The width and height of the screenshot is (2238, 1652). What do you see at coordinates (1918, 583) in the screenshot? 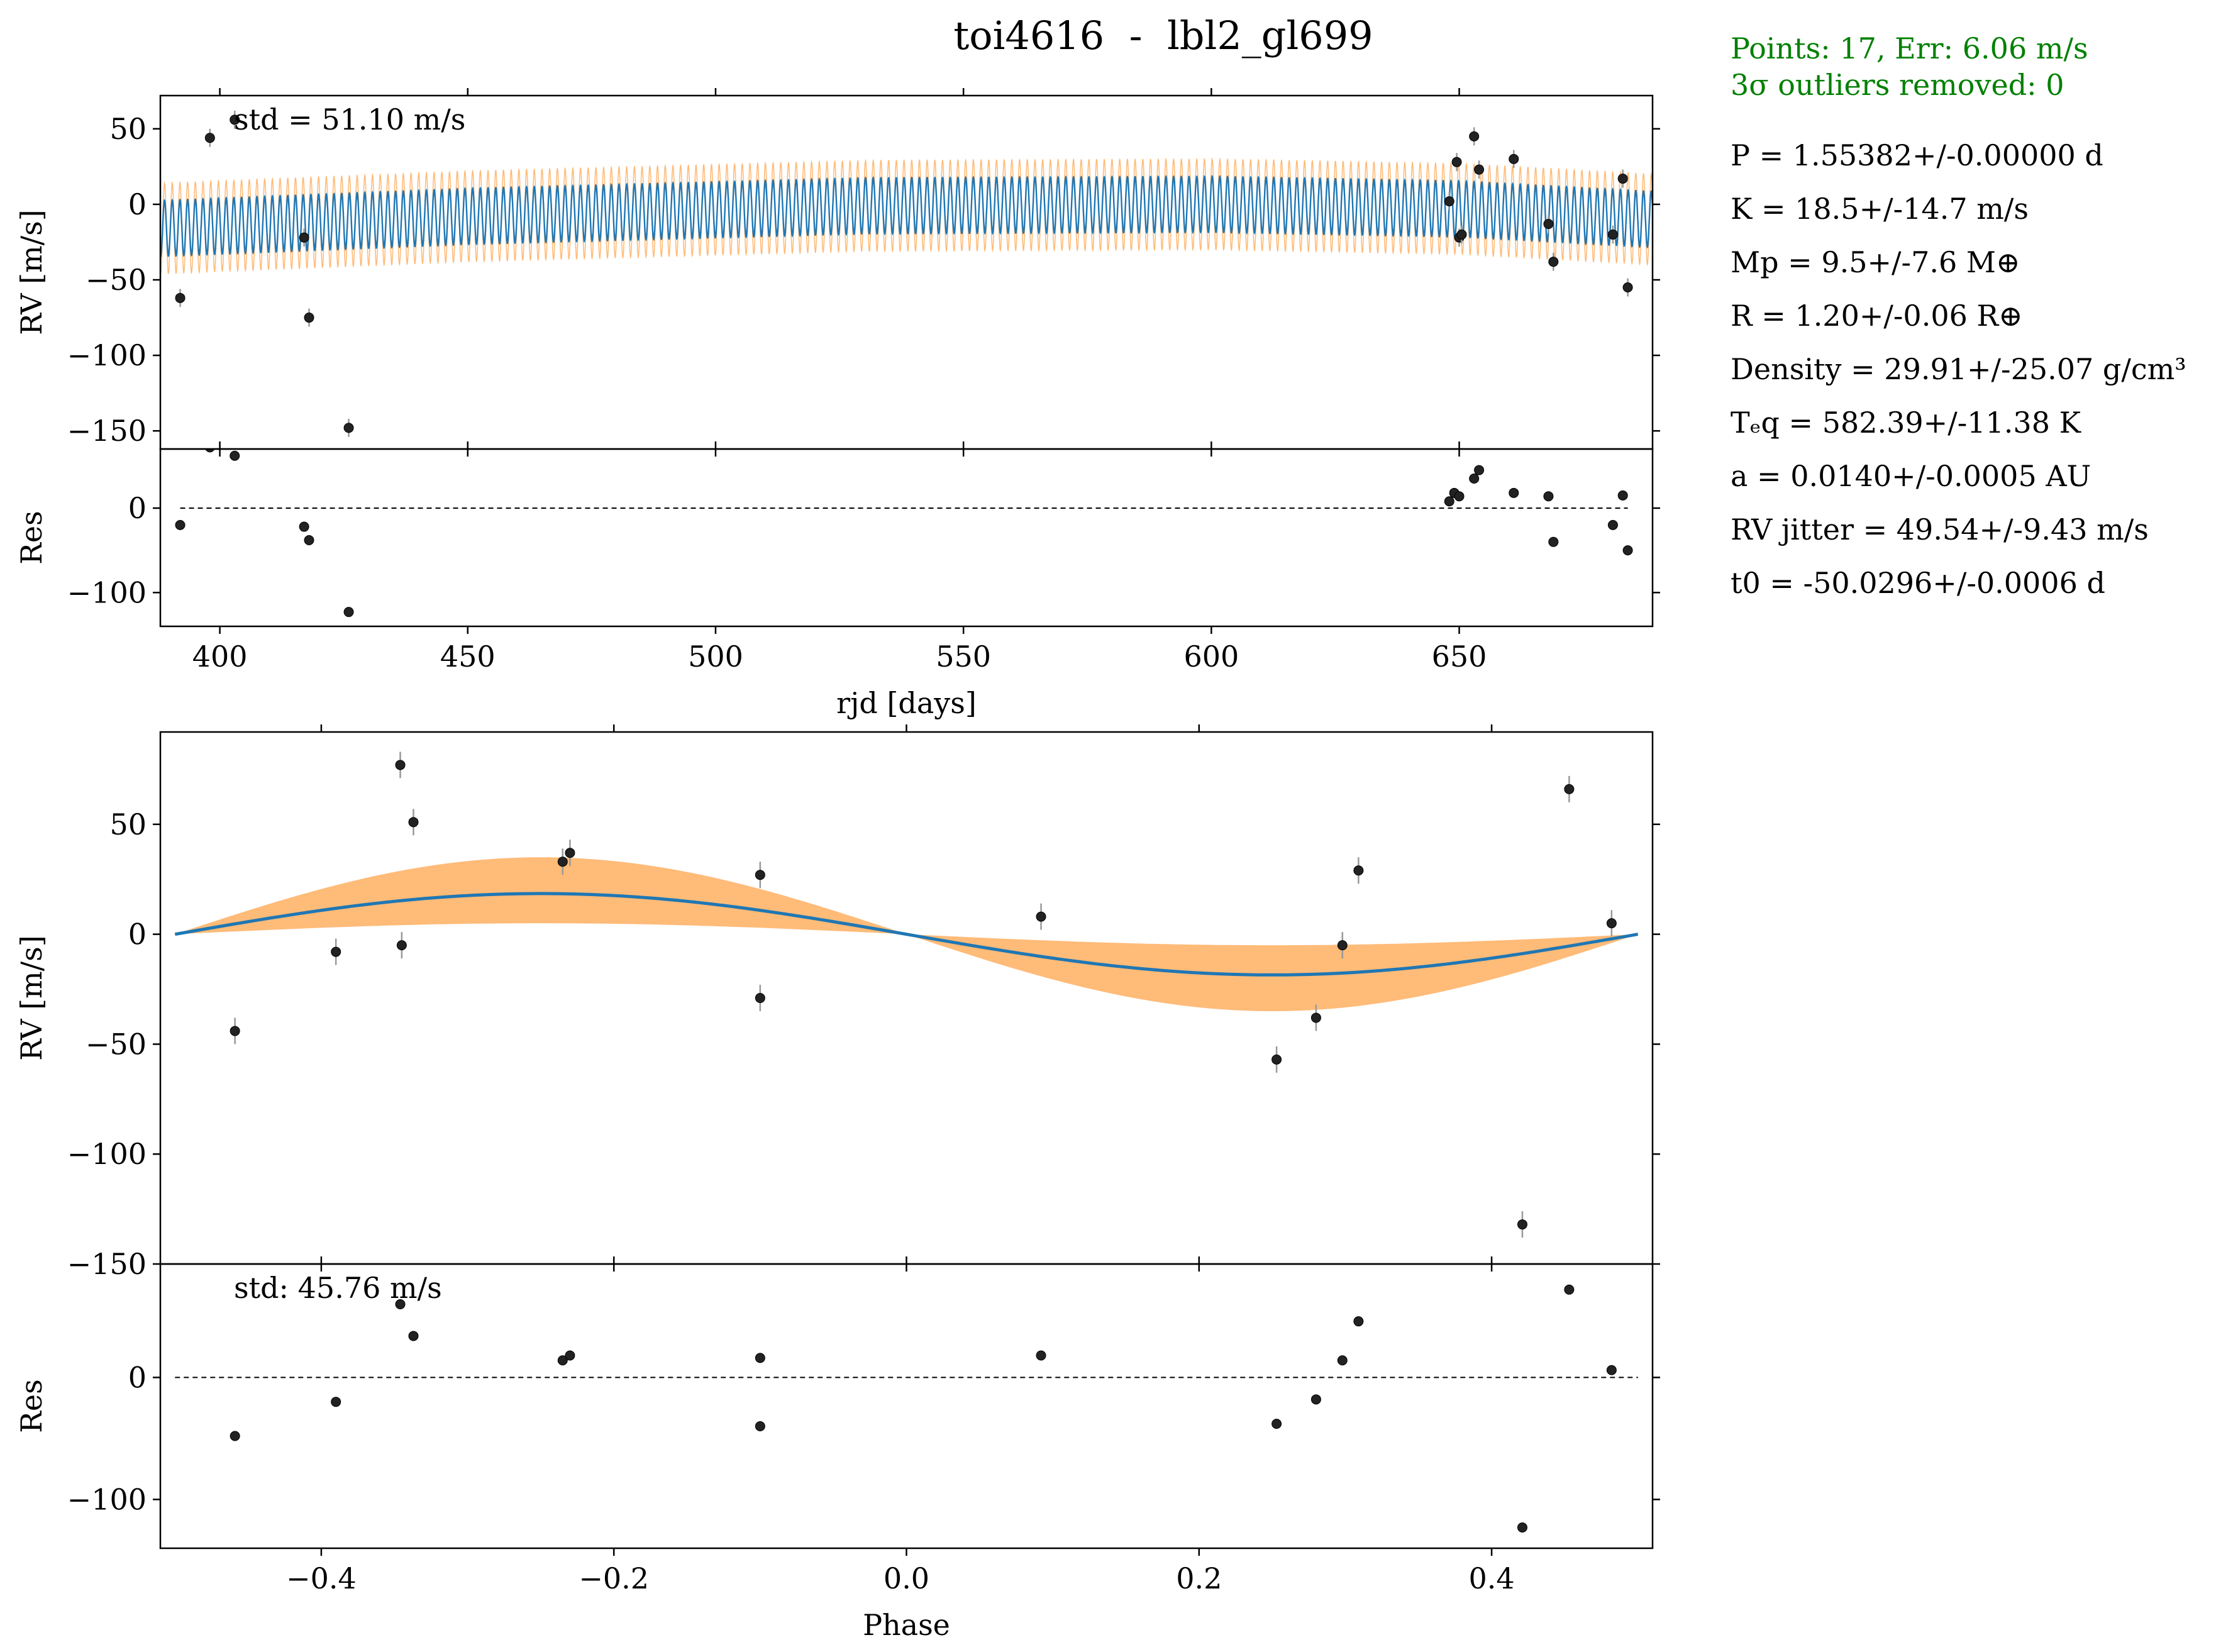
I see `param-t0: t0 = -50.0296+/-0.0006 d` at bounding box center [1918, 583].